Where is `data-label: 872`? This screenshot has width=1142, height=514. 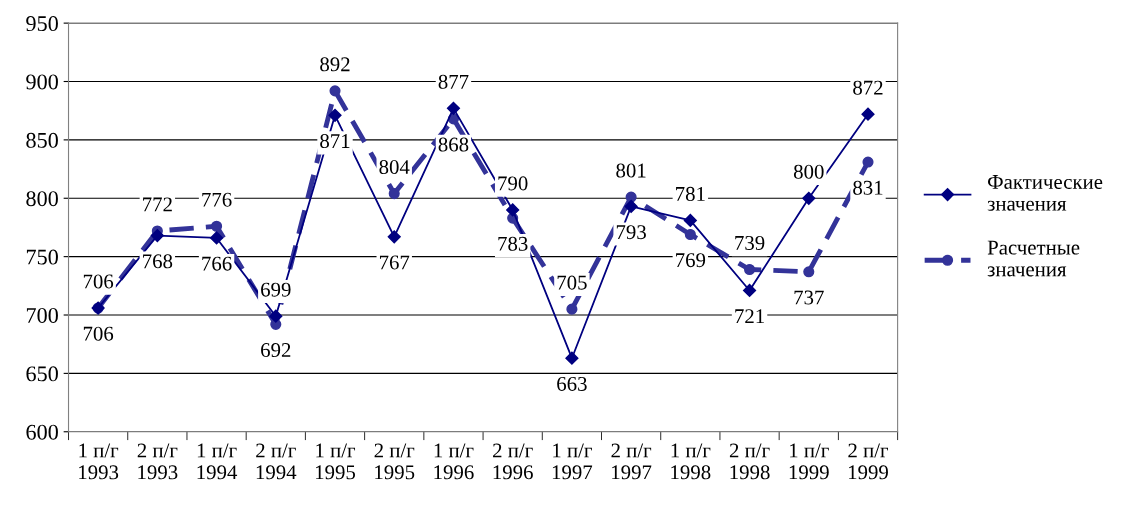
data-label: 872 is located at coordinates (868, 87).